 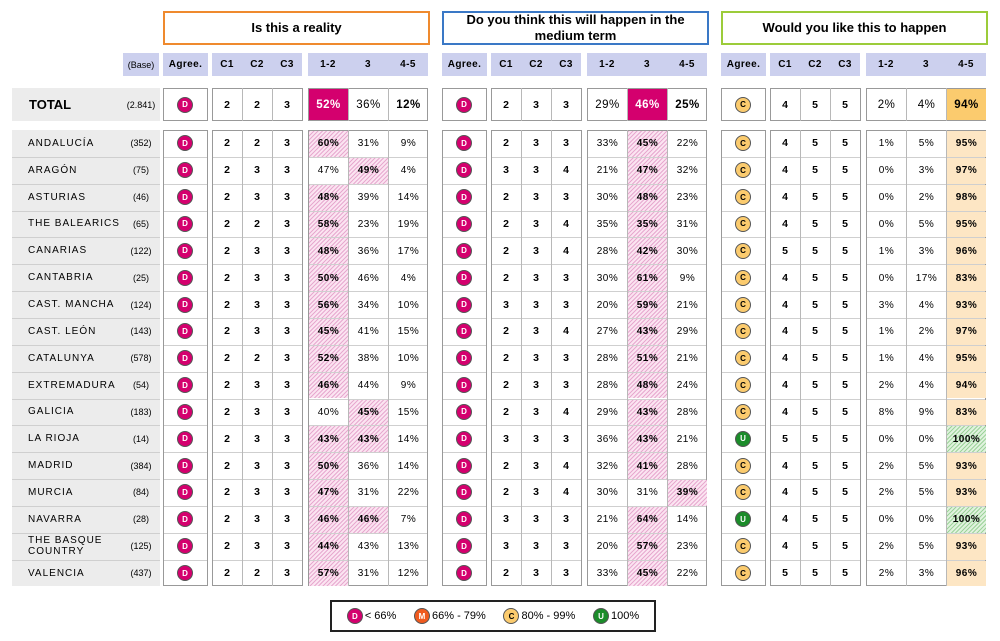 What do you see at coordinates (687, 64) in the screenshot?
I see `column-header-2-7: 4-5` at bounding box center [687, 64].